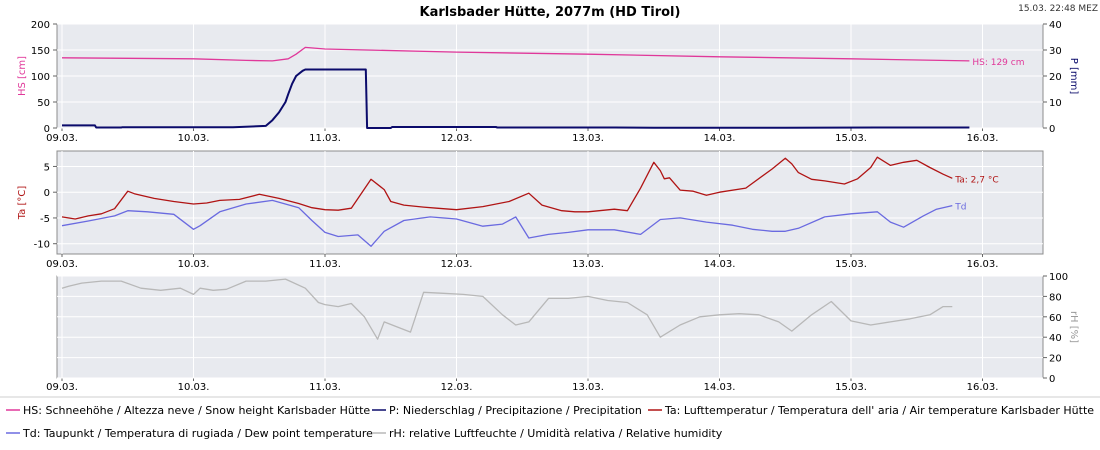 This screenshot has width=1100, height=450. I want to click on y-right-tick-label: 80, so click(1055, 297).